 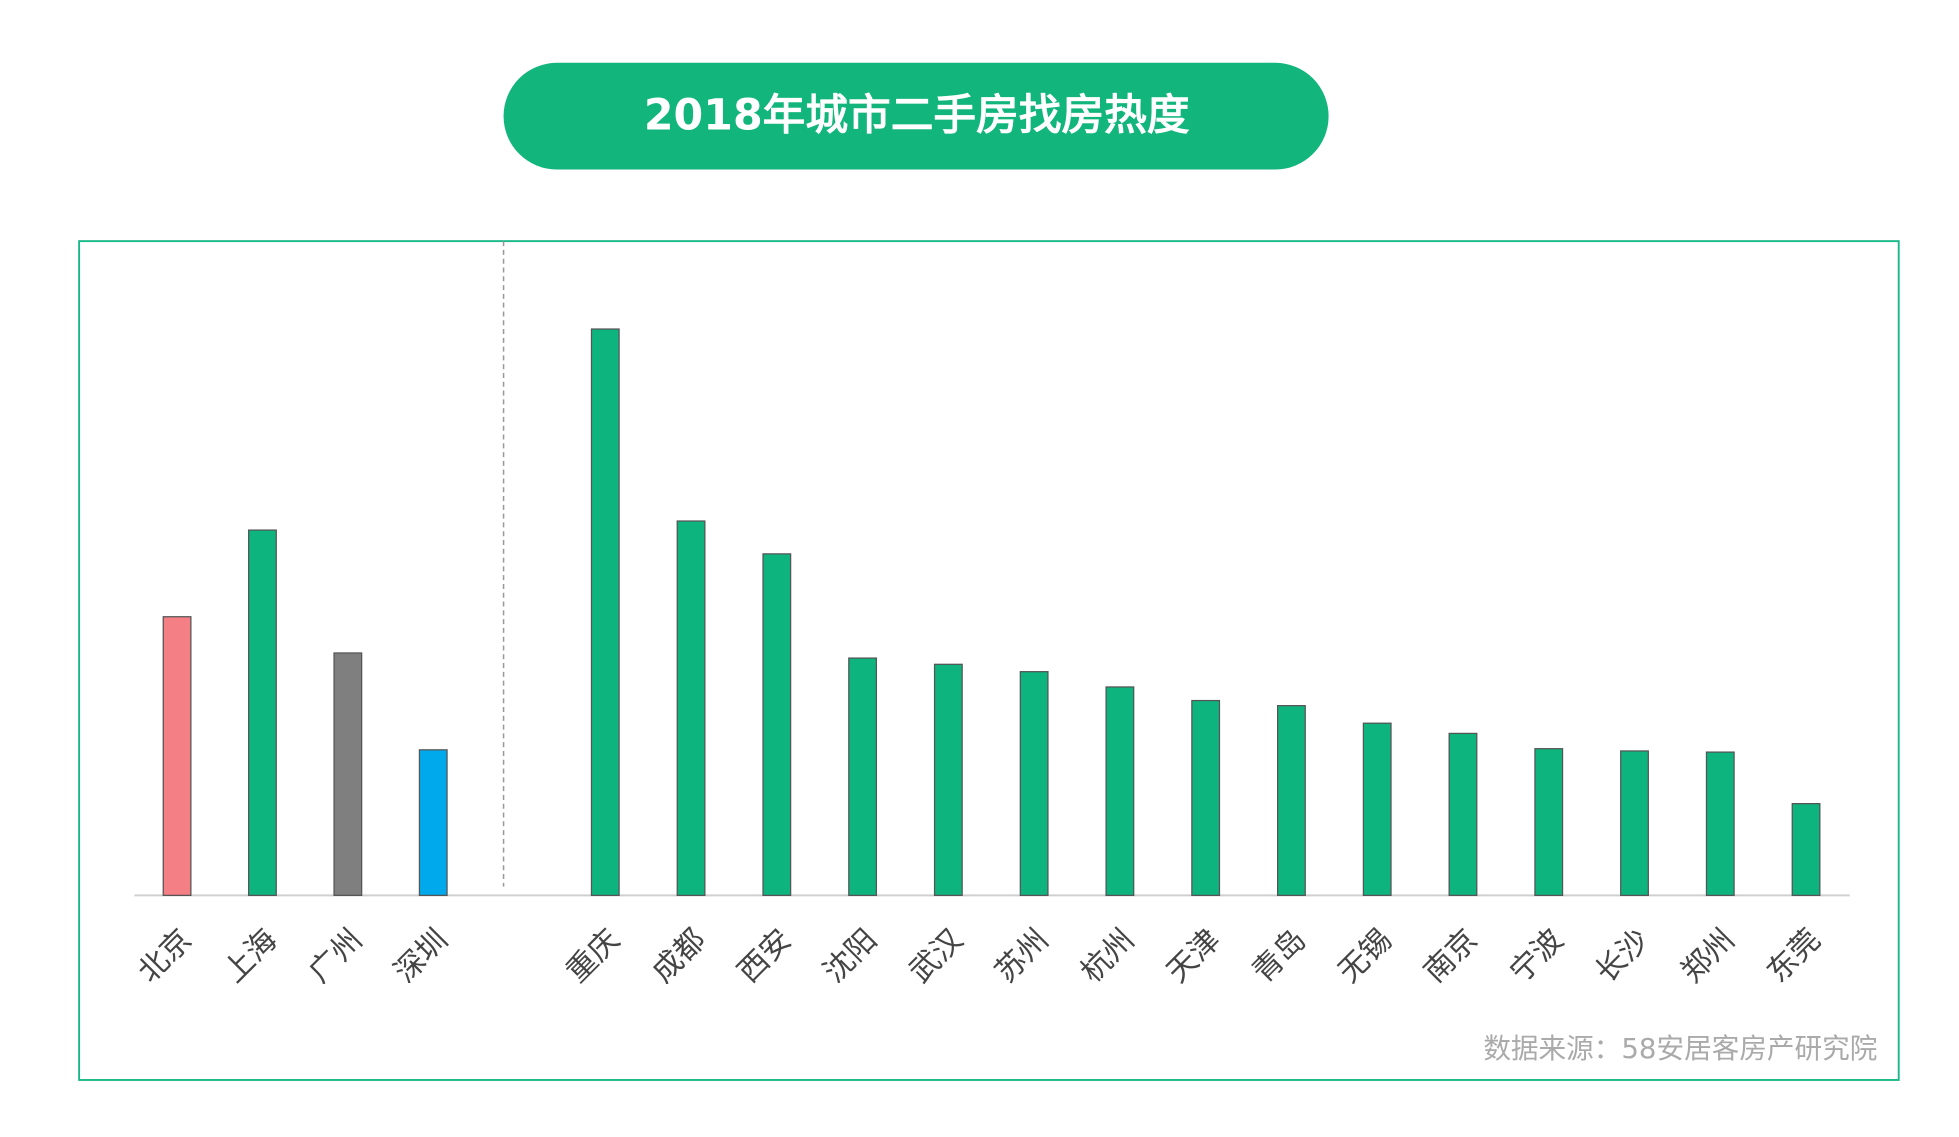 What do you see at coordinates (1680, 1048) in the screenshot?
I see `source-note: 数据来源：58安居客房产研究院` at bounding box center [1680, 1048].